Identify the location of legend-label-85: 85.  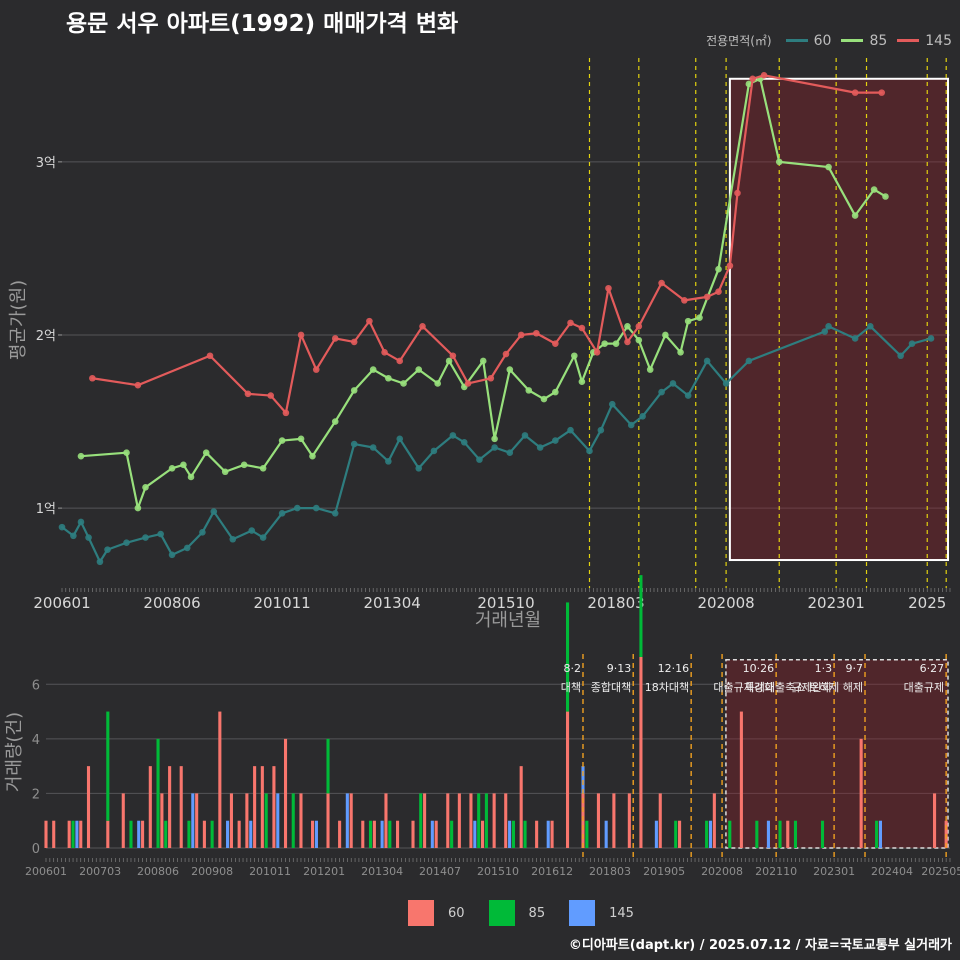
(878, 40).